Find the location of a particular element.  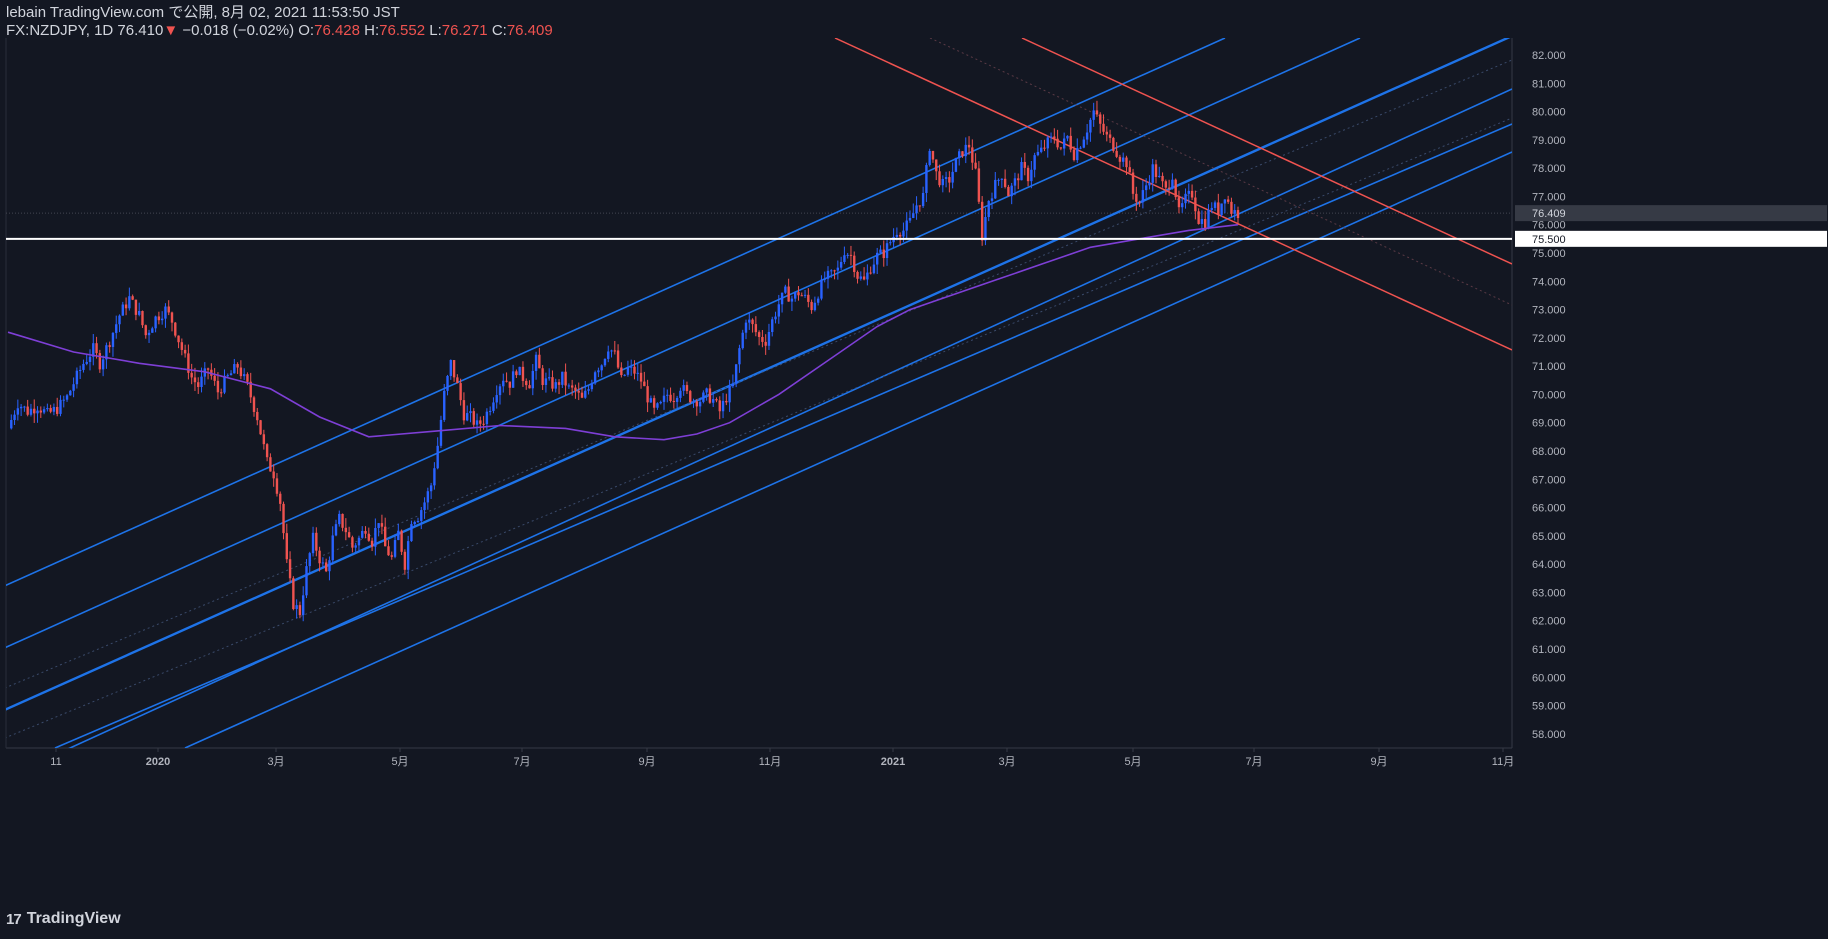

time-tick-label: 11 is located at coordinates (55, 762).